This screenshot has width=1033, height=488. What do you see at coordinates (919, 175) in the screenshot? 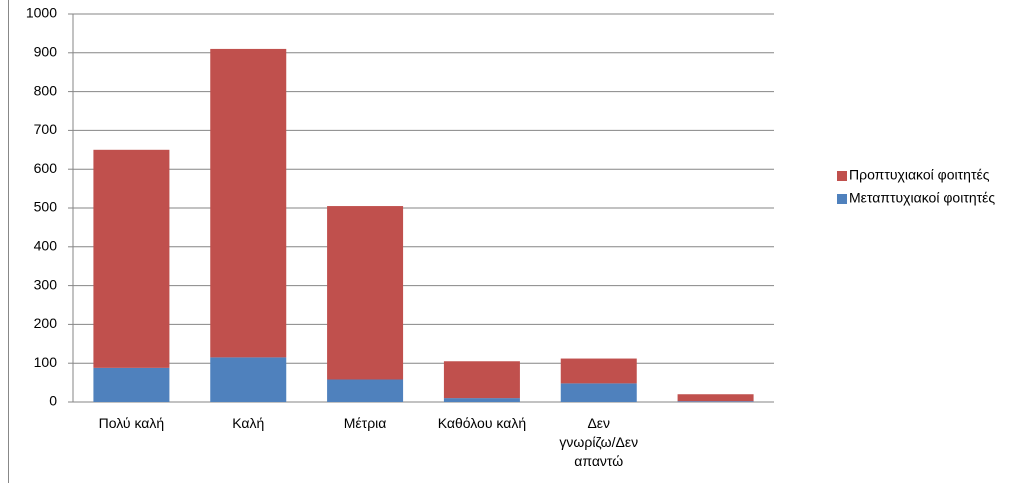
I see `legend-label: Προπτυχιακοί φοιτητές` at bounding box center [919, 175].